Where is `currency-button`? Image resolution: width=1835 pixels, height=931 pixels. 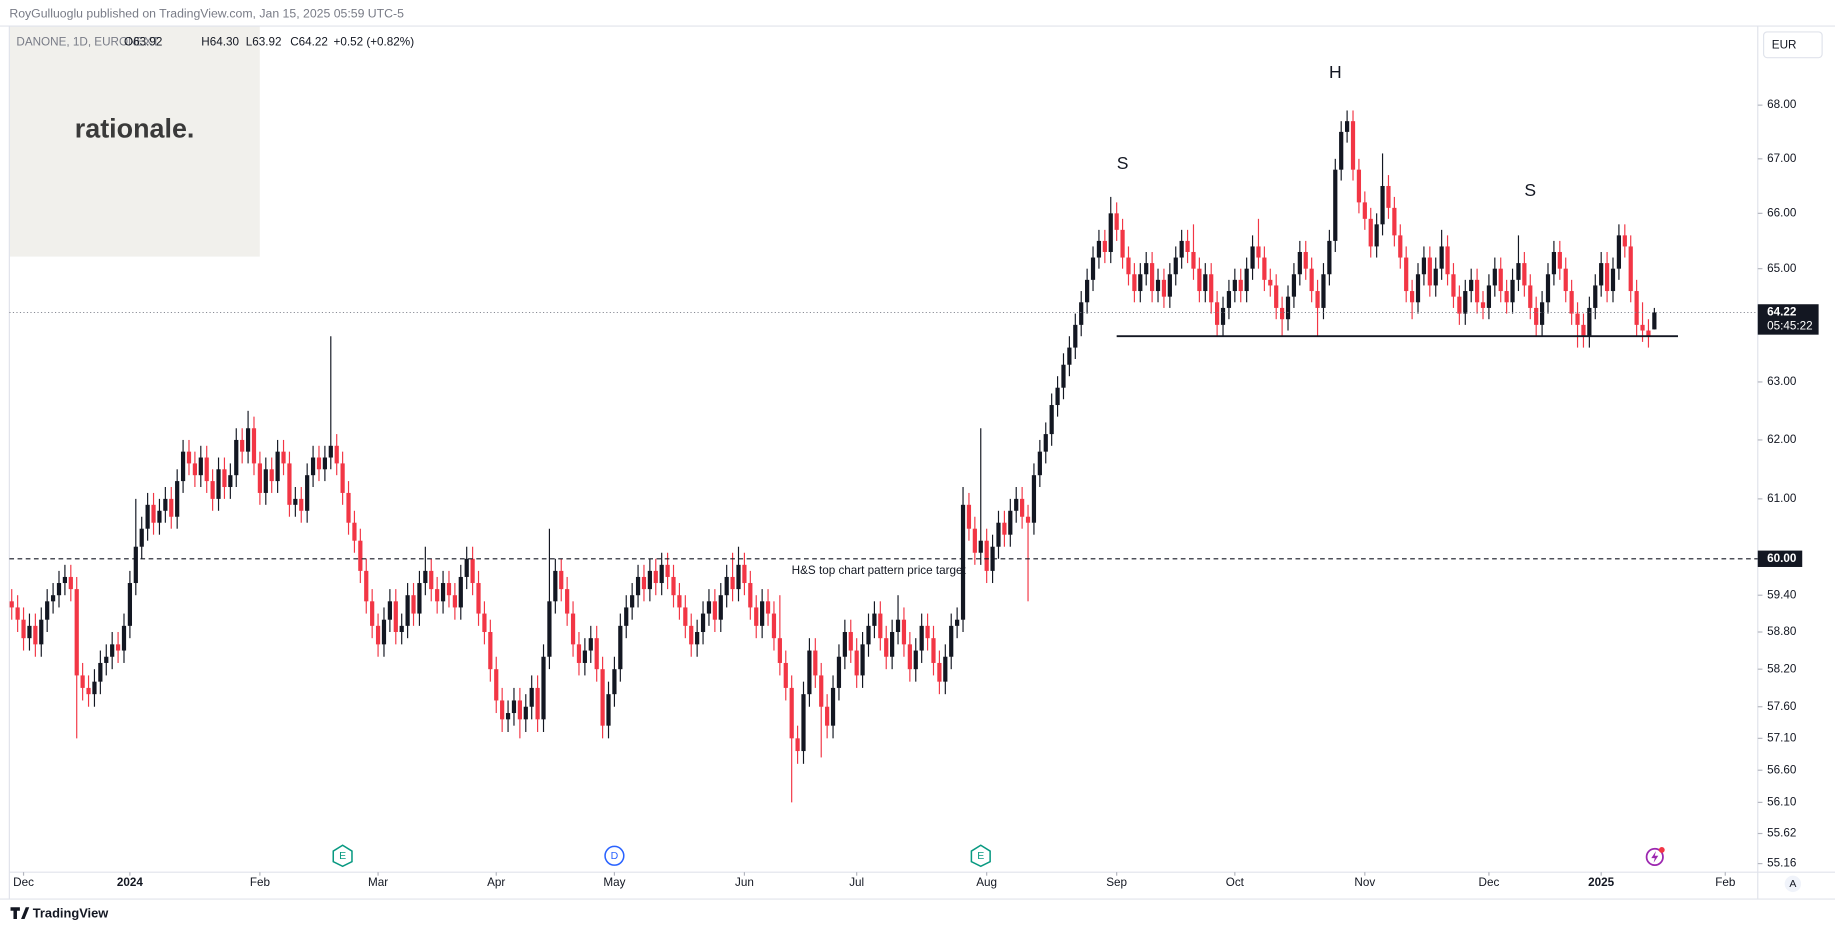
currency-button is located at coordinates (1793, 45).